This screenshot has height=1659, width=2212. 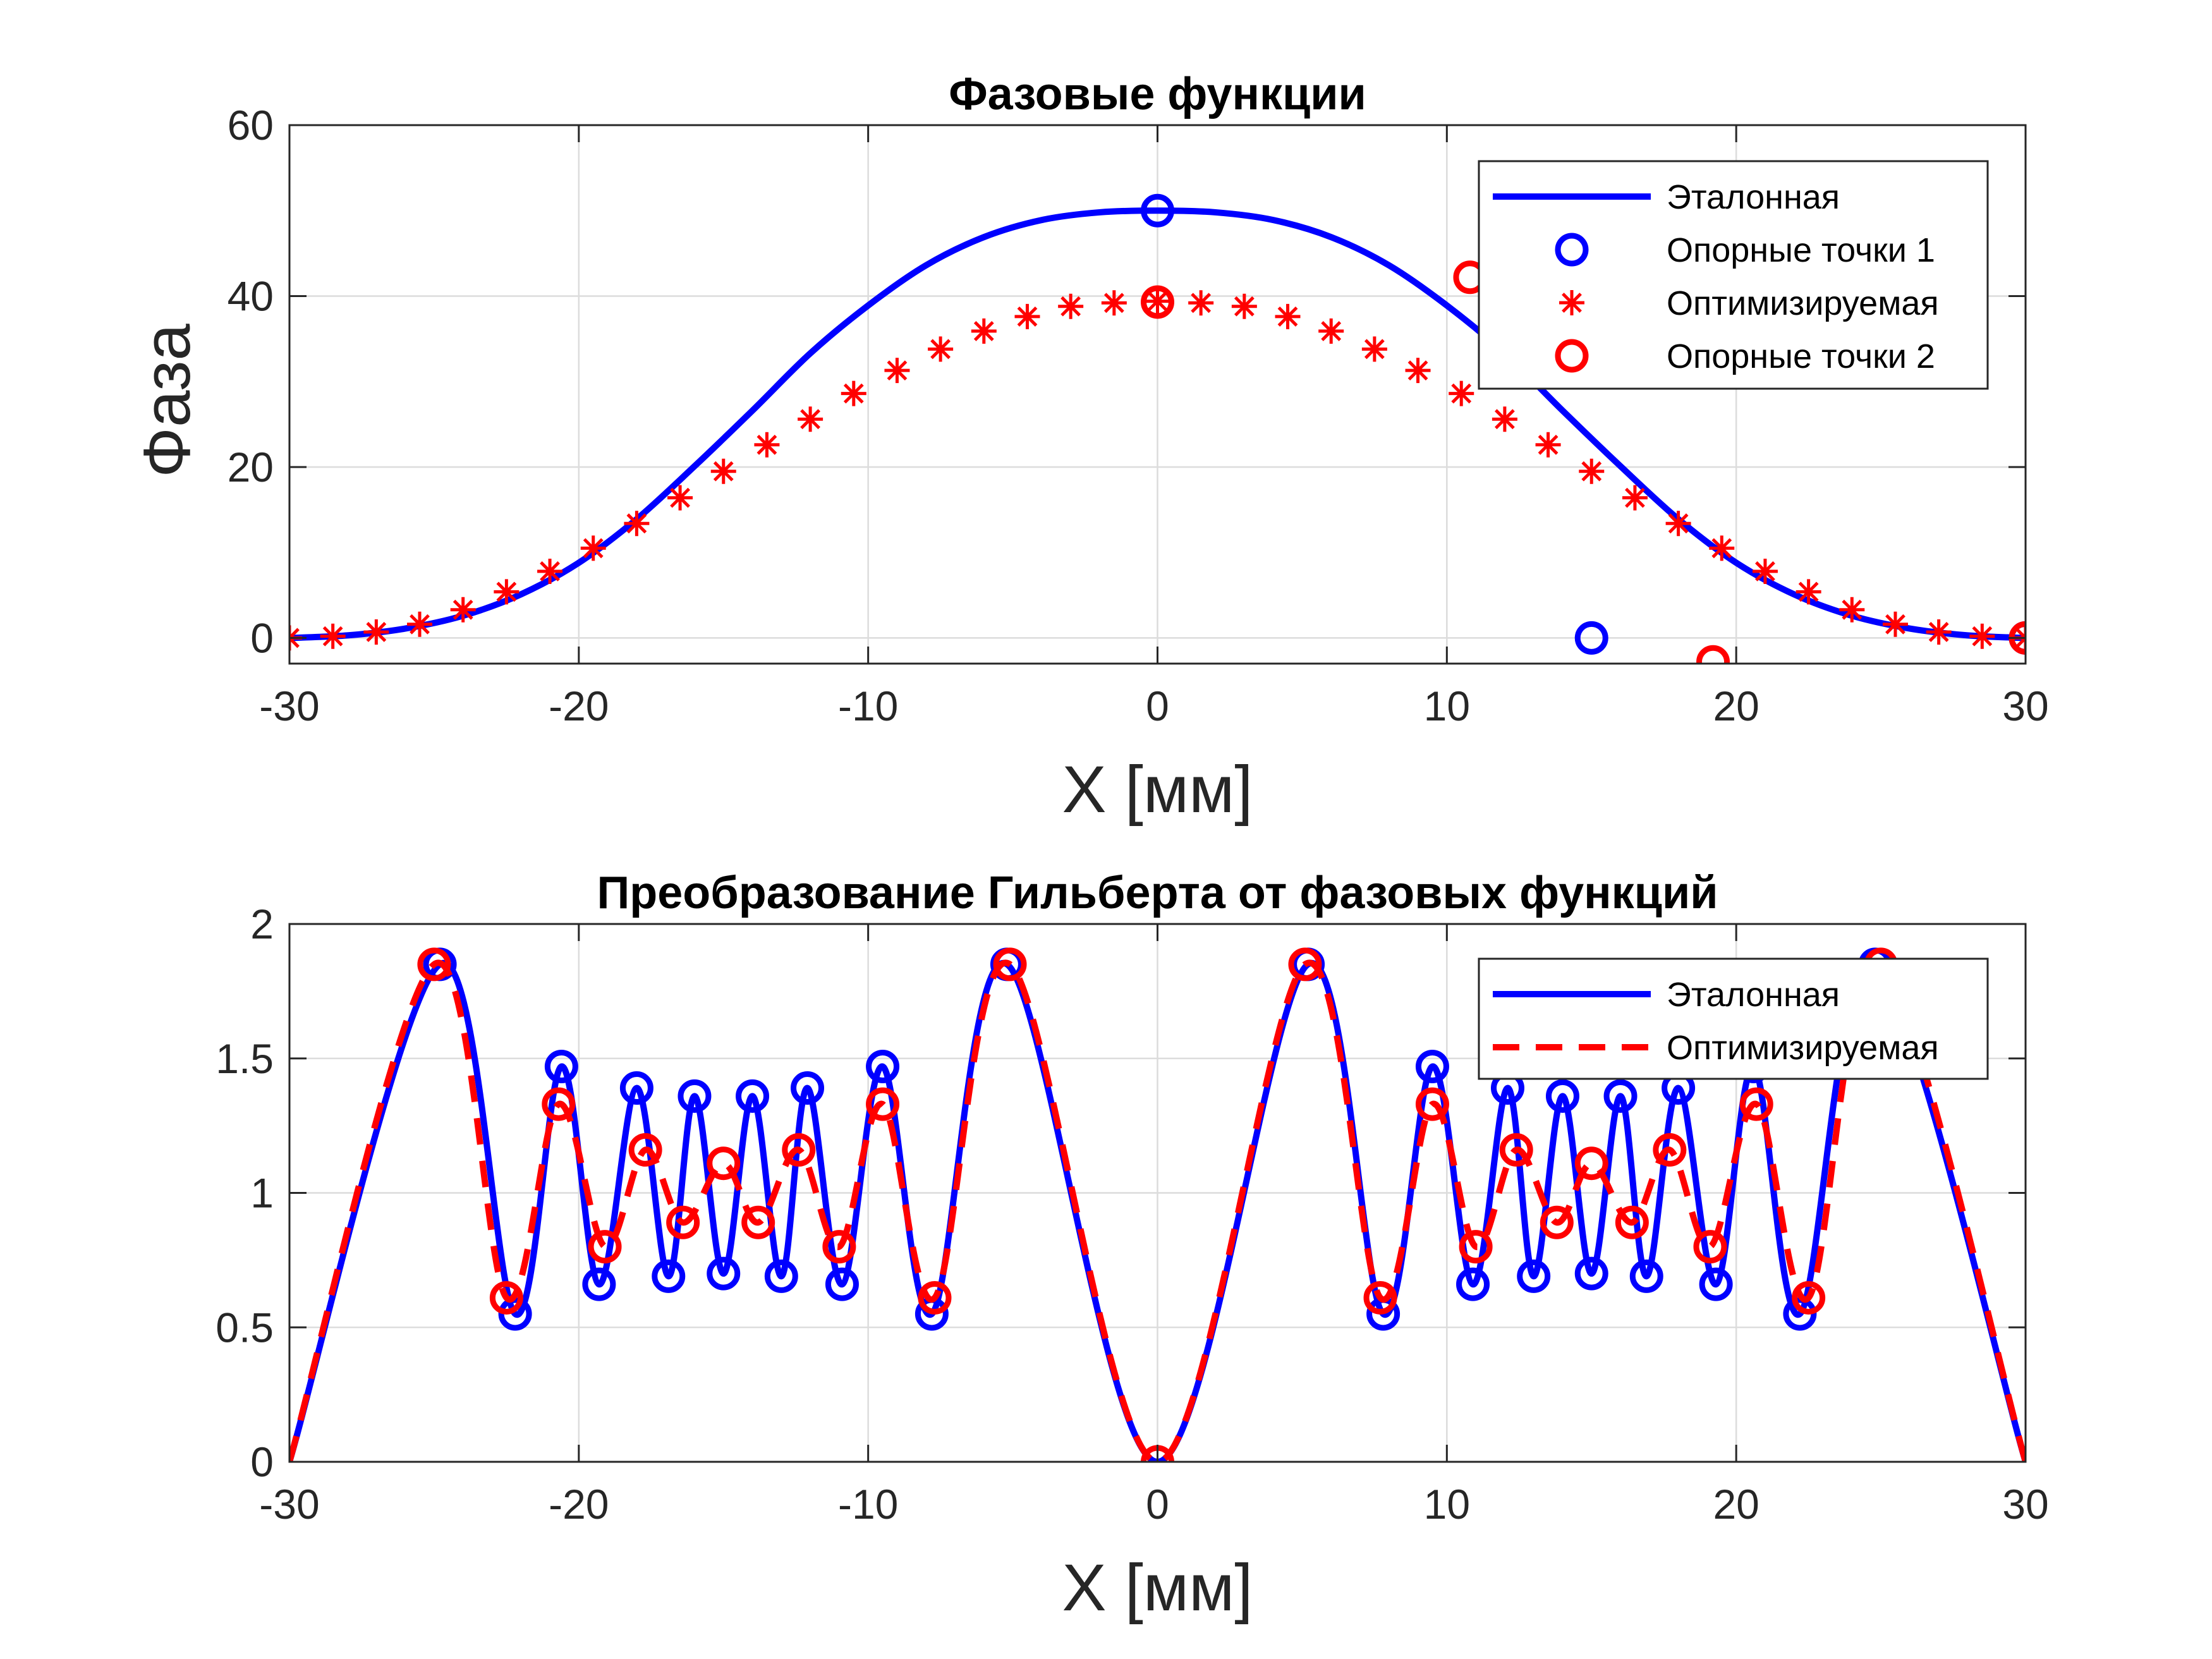 What do you see at coordinates (251, 125) in the screenshot?
I see `y-tick-label: 60` at bounding box center [251, 125].